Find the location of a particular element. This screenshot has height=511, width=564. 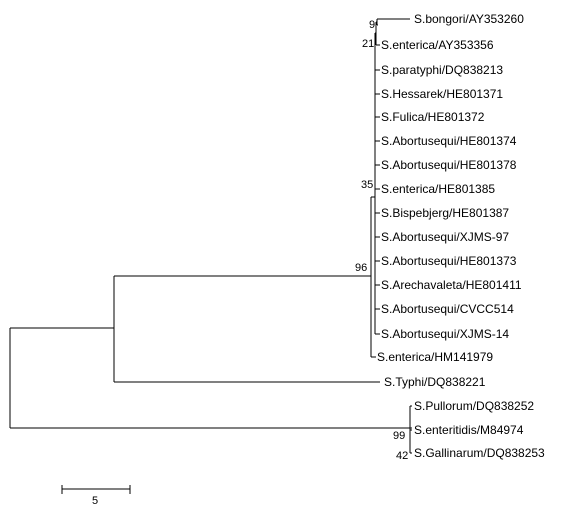

scale-bar: 5 is located at coordinates (96, 496).